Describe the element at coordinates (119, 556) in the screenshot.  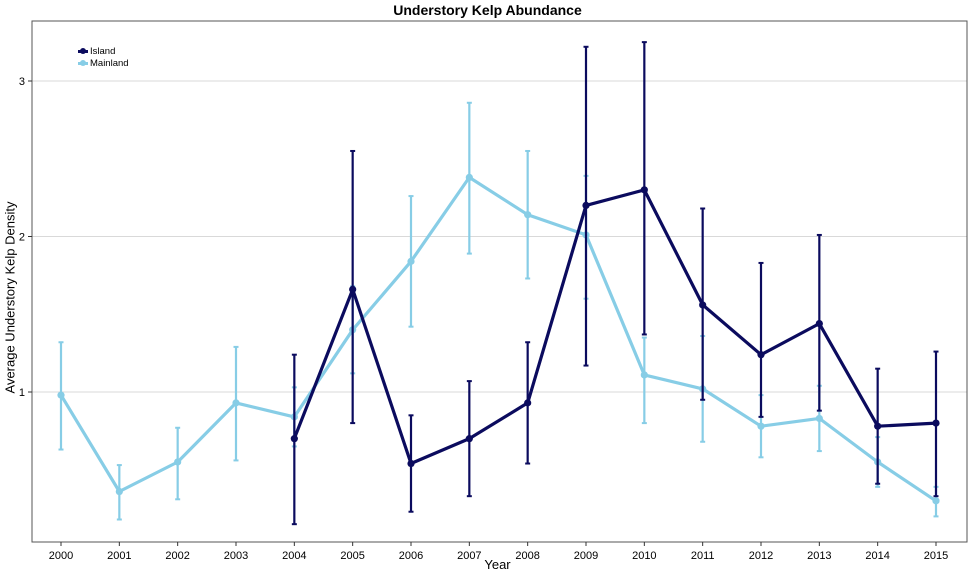
I see `x-tick-label: 2001` at that location.